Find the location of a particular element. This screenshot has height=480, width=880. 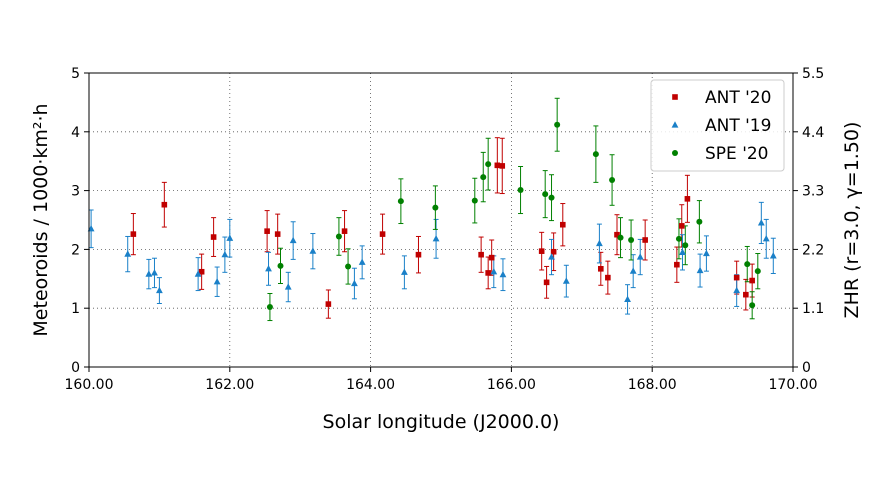

x-axis-title: Solar longitude (J2000.0) is located at coordinates (441, 422).